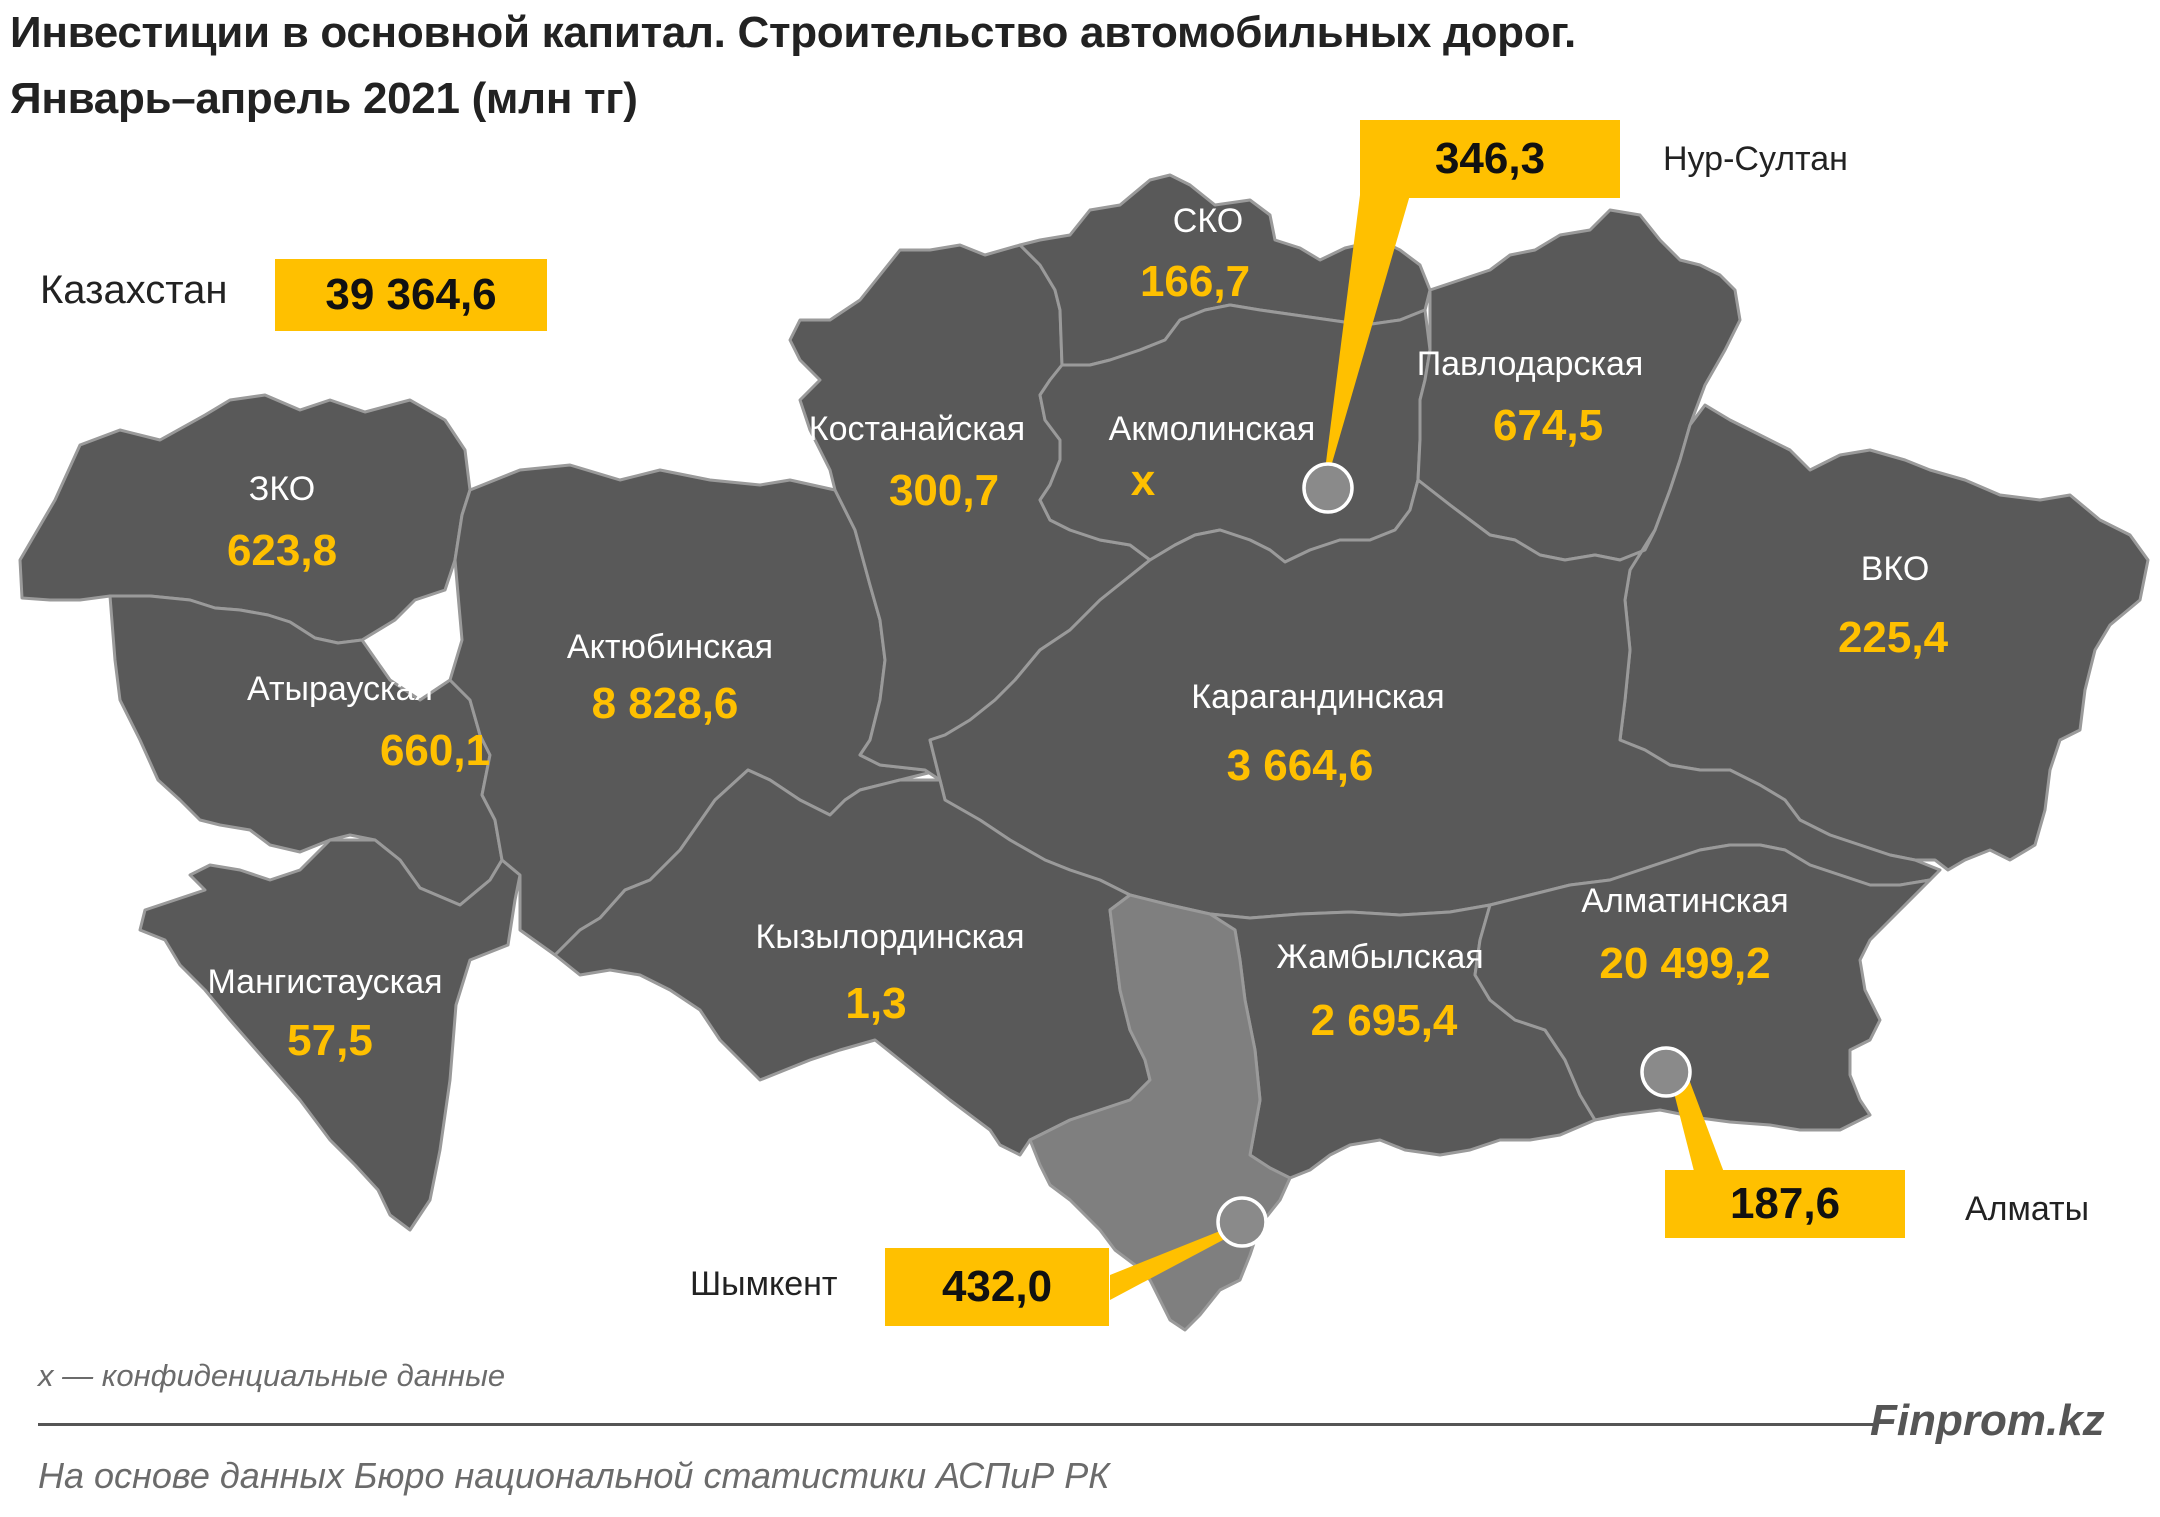  I want to click on city-marker-shymkent, so click(1242, 1222).